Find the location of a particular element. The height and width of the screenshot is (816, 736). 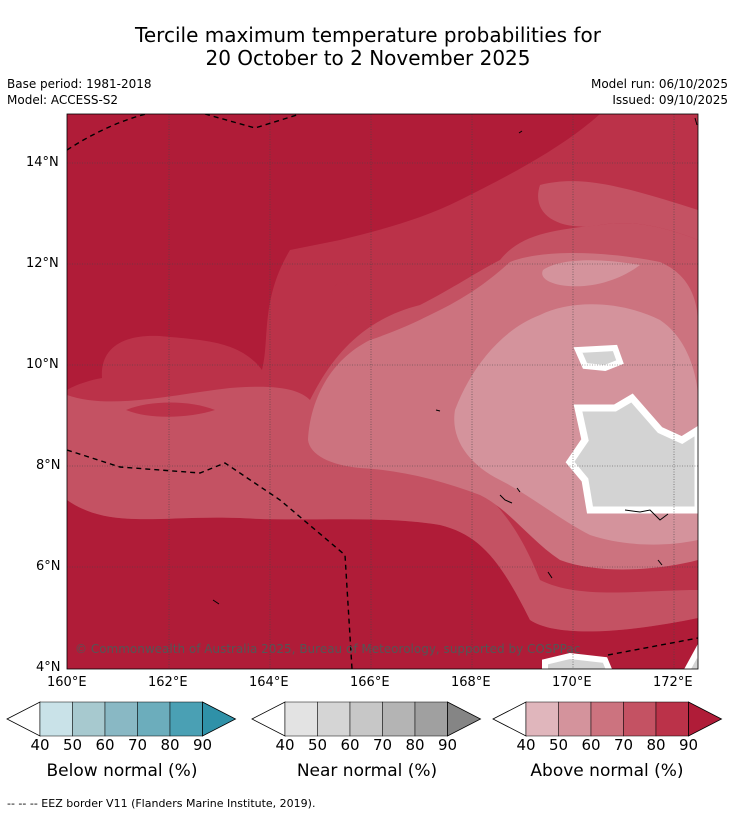

colorbar-near is located at coordinates (366, 719).